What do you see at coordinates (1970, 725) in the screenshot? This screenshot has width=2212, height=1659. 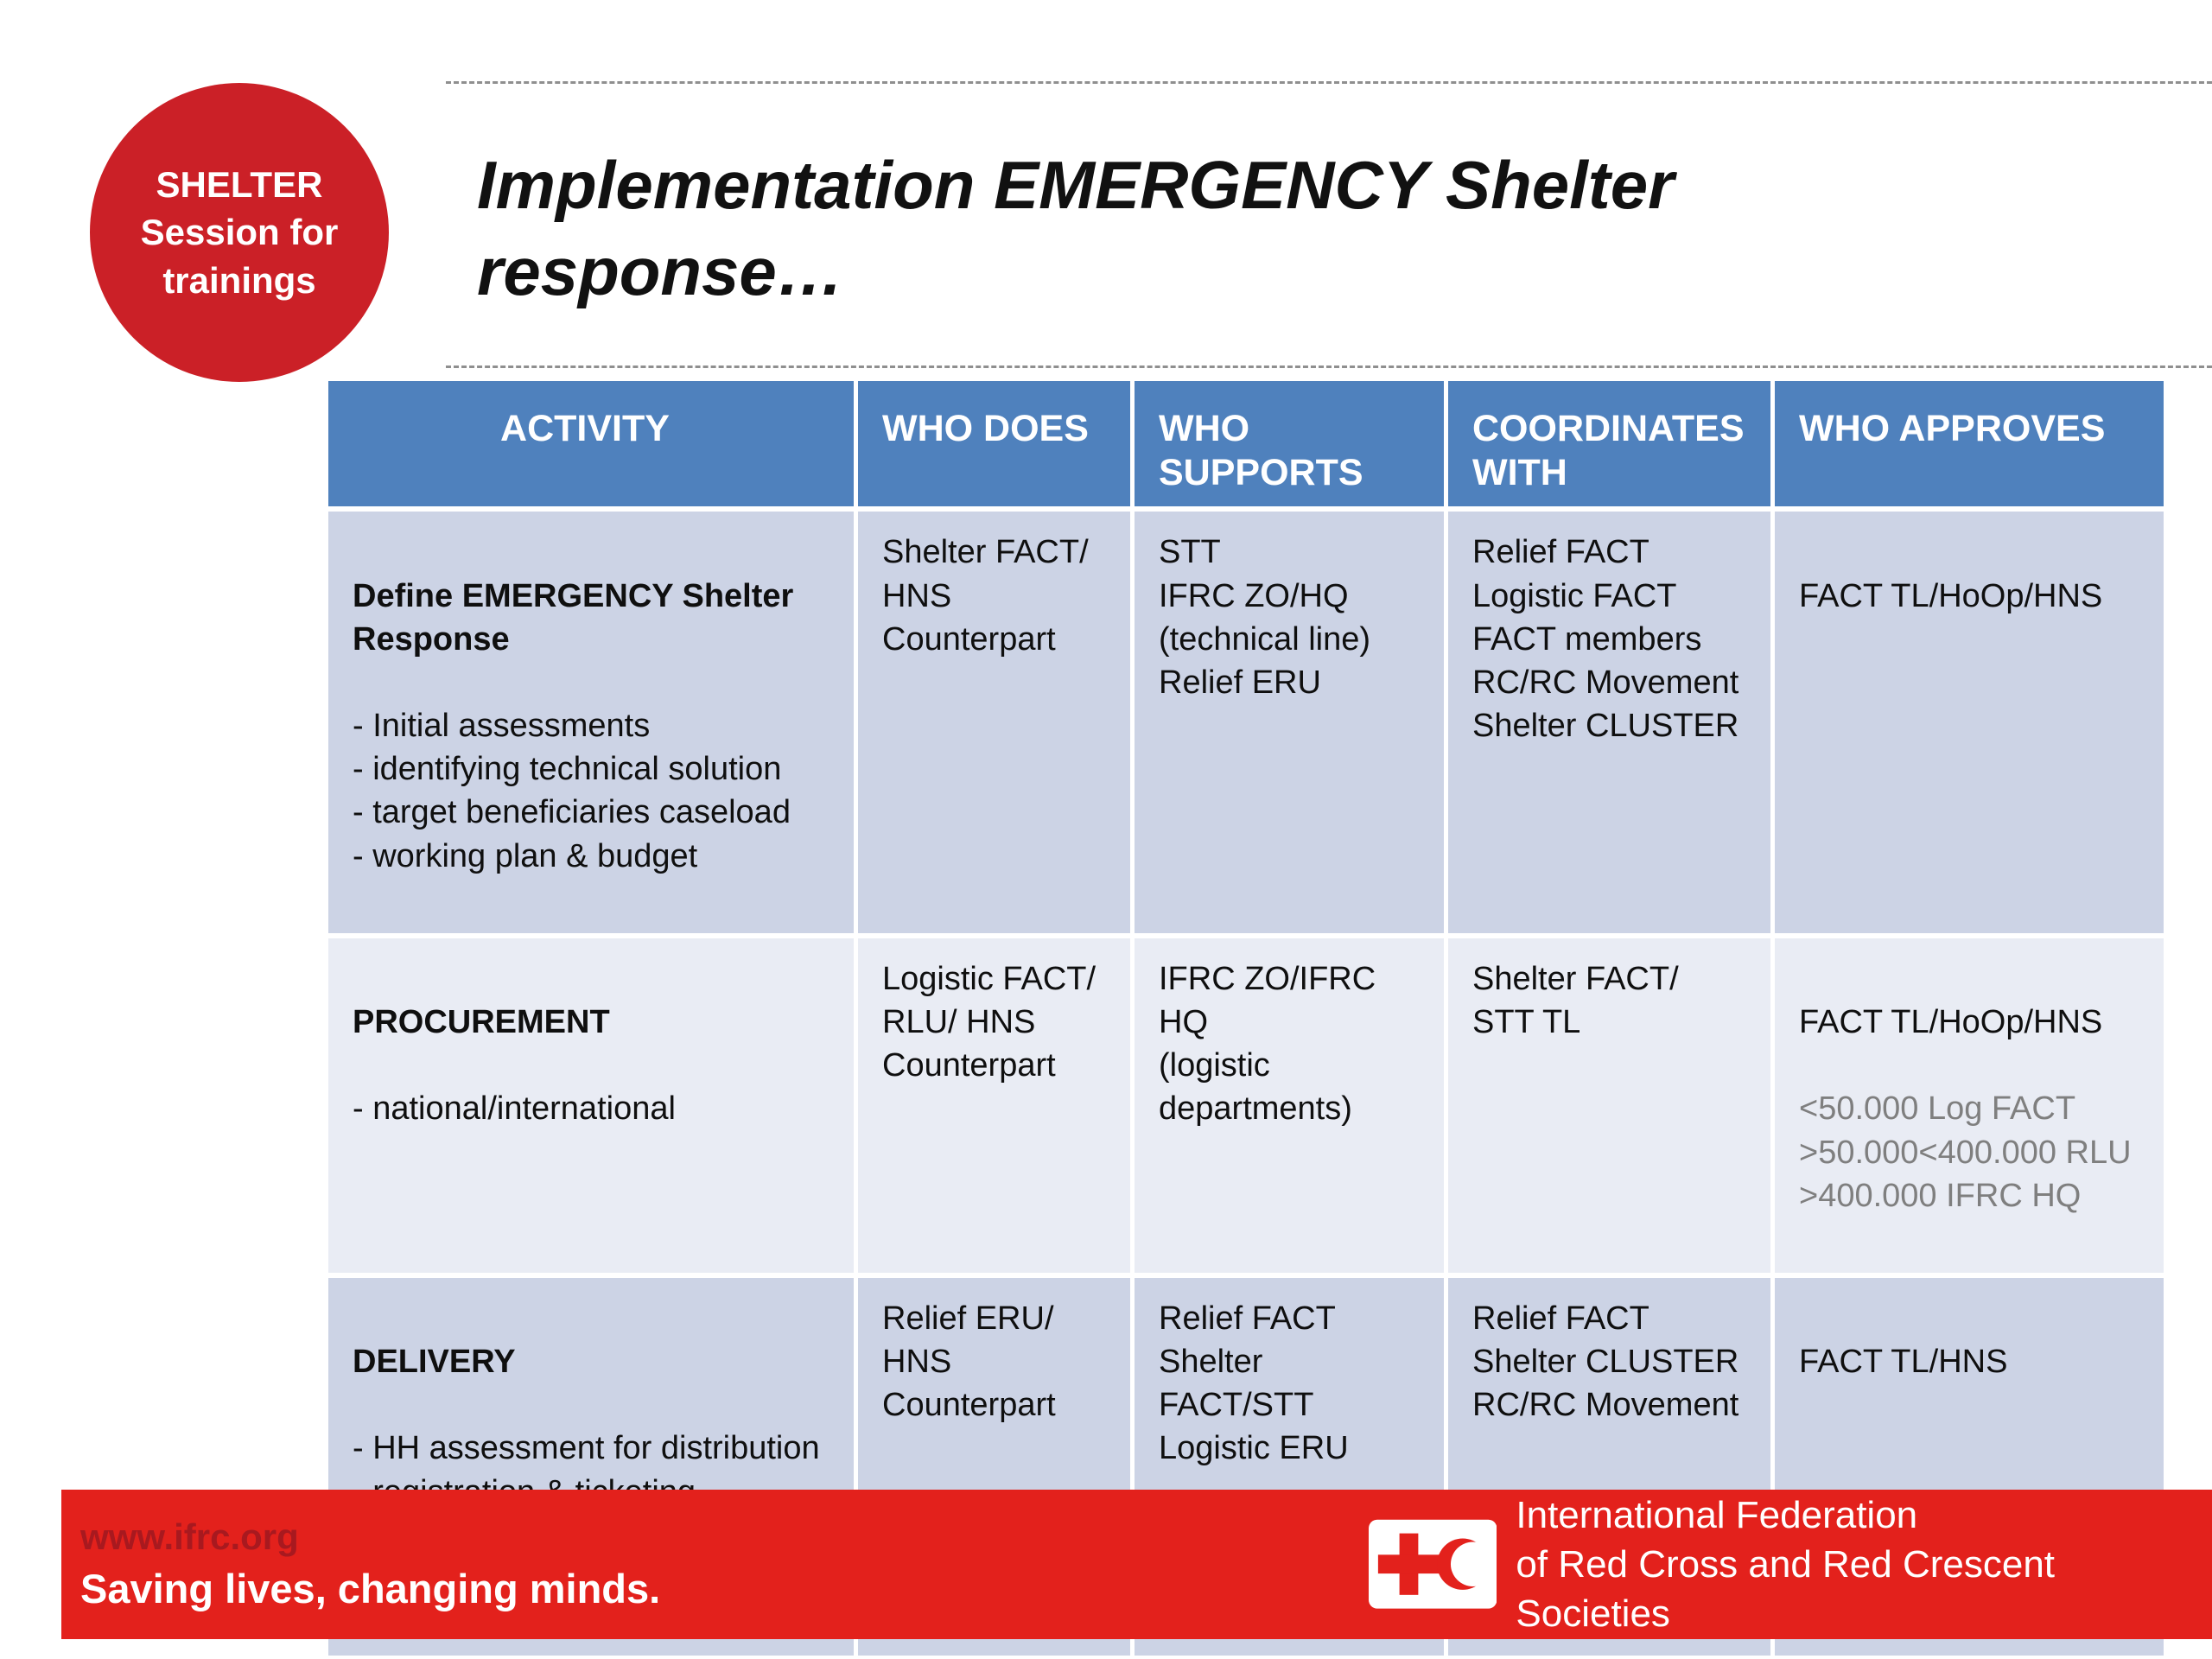 I see `cell-who-approves: FACT TL/HoOp/HNS` at bounding box center [1970, 725].